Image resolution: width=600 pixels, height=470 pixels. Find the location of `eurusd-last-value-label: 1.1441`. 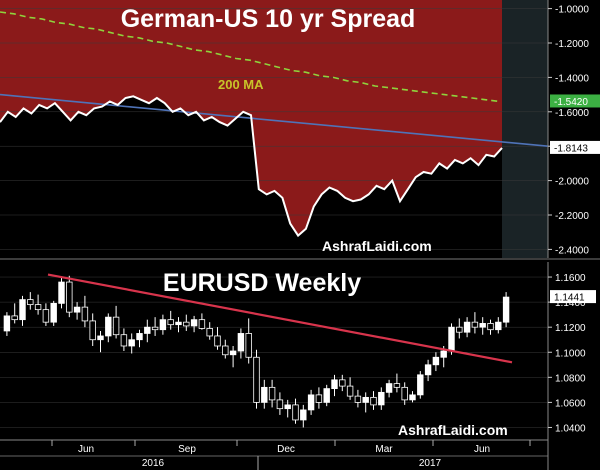

eurusd-last-value-label: 1.1441 is located at coordinates (569, 298).